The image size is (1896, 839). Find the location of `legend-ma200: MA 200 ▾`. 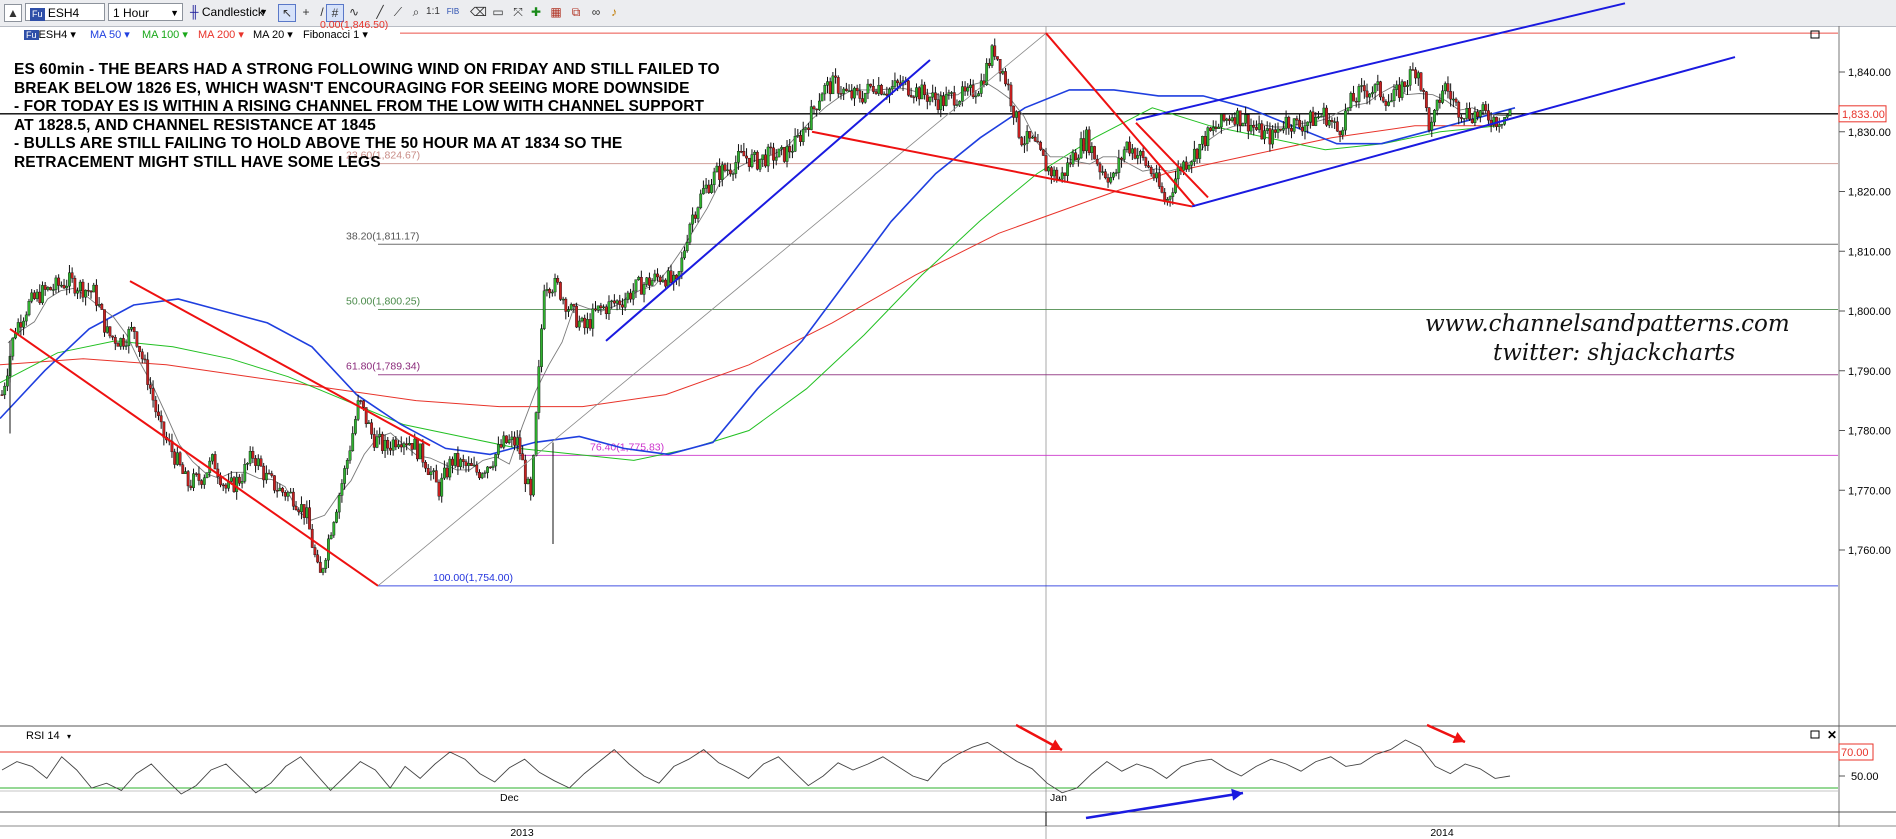

legend-ma200: MA 200 ▾ is located at coordinates (221, 35).